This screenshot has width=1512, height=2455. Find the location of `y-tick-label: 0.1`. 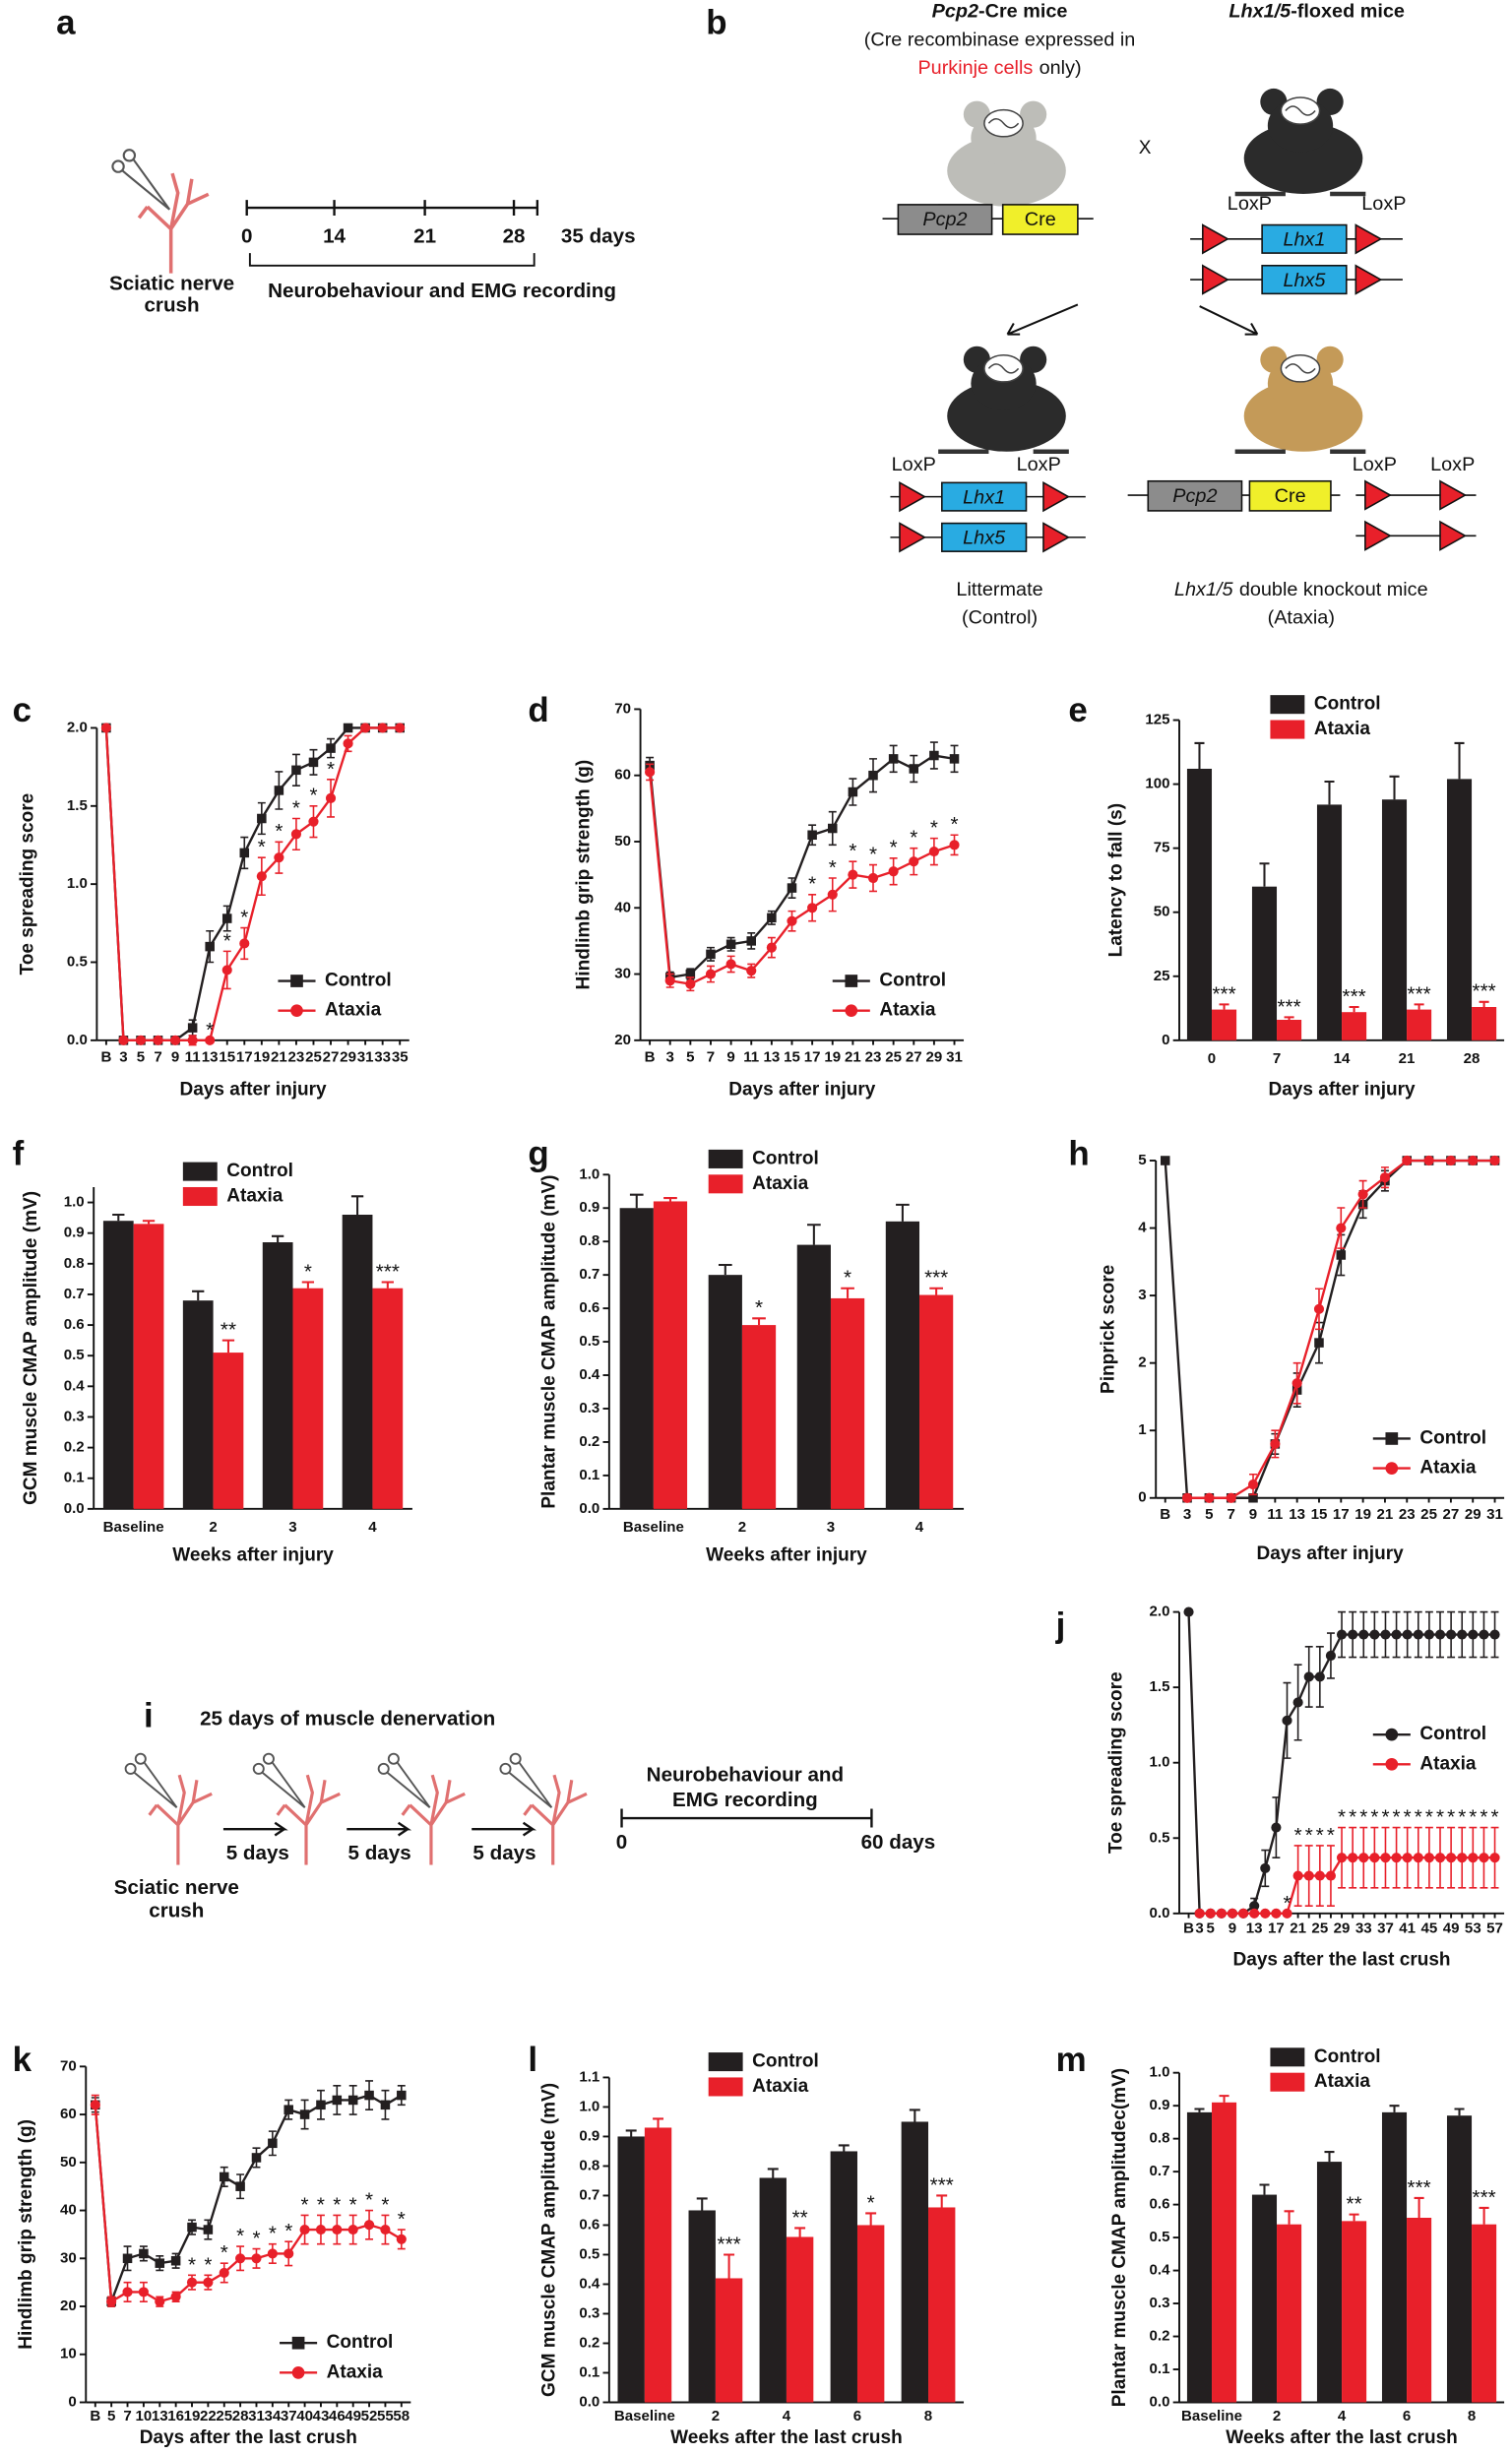

y-tick-label: 0.1 is located at coordinates (74, 1478).